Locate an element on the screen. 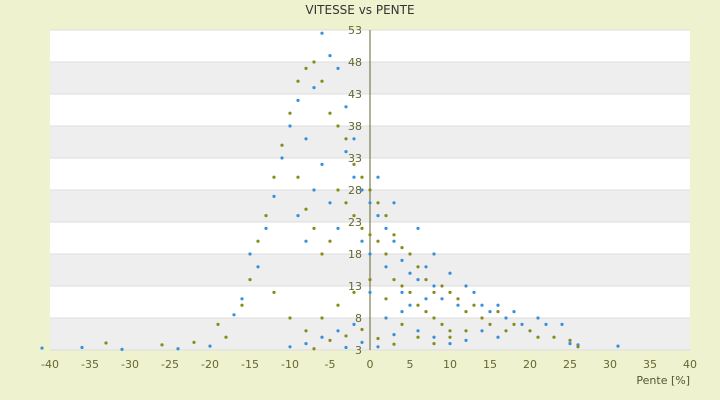 This screenshot has height=400, width=720. x-tick-label: 35 is located at coordinates (650, 364).